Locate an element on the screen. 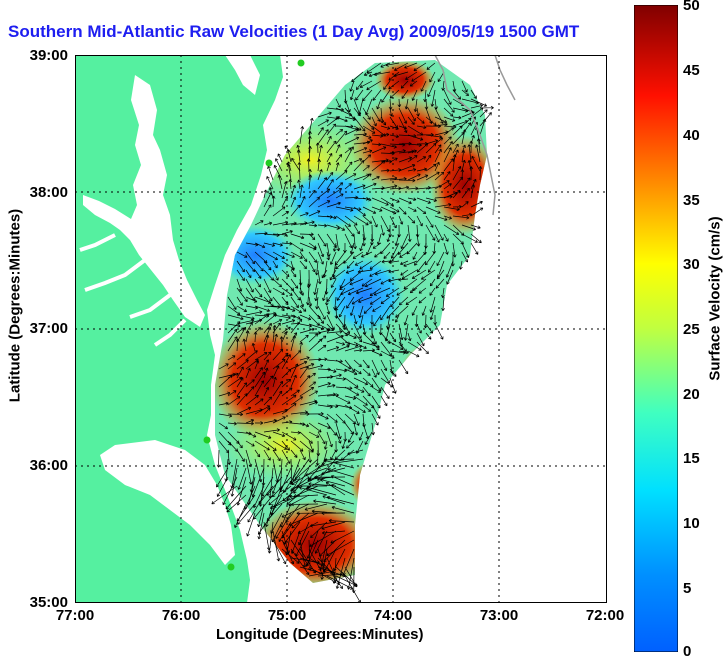 The image size is (724, 660). delaware-bay is located at coordinates (242, 75).